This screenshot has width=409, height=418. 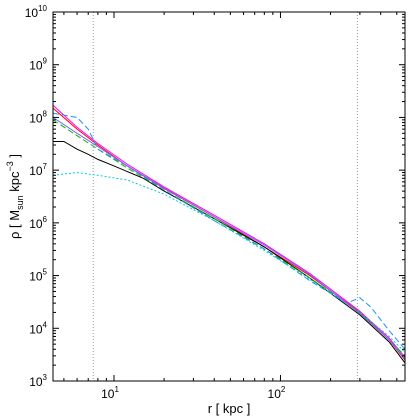 What do you see at coordinates (45, 113) in the screenshot?
I see `y-tick-label-exp: 8` at bounding box center [45, 113].